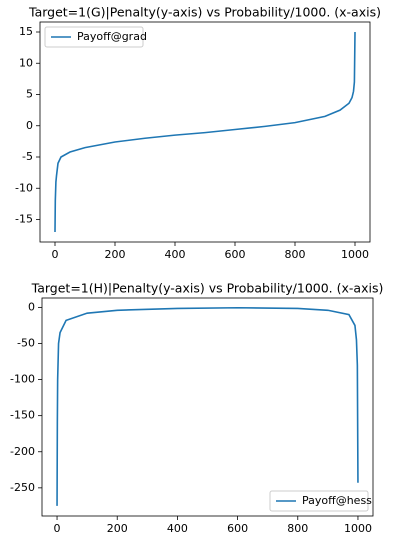  I want to click on y-tick-label: -150, so click(22, 415).